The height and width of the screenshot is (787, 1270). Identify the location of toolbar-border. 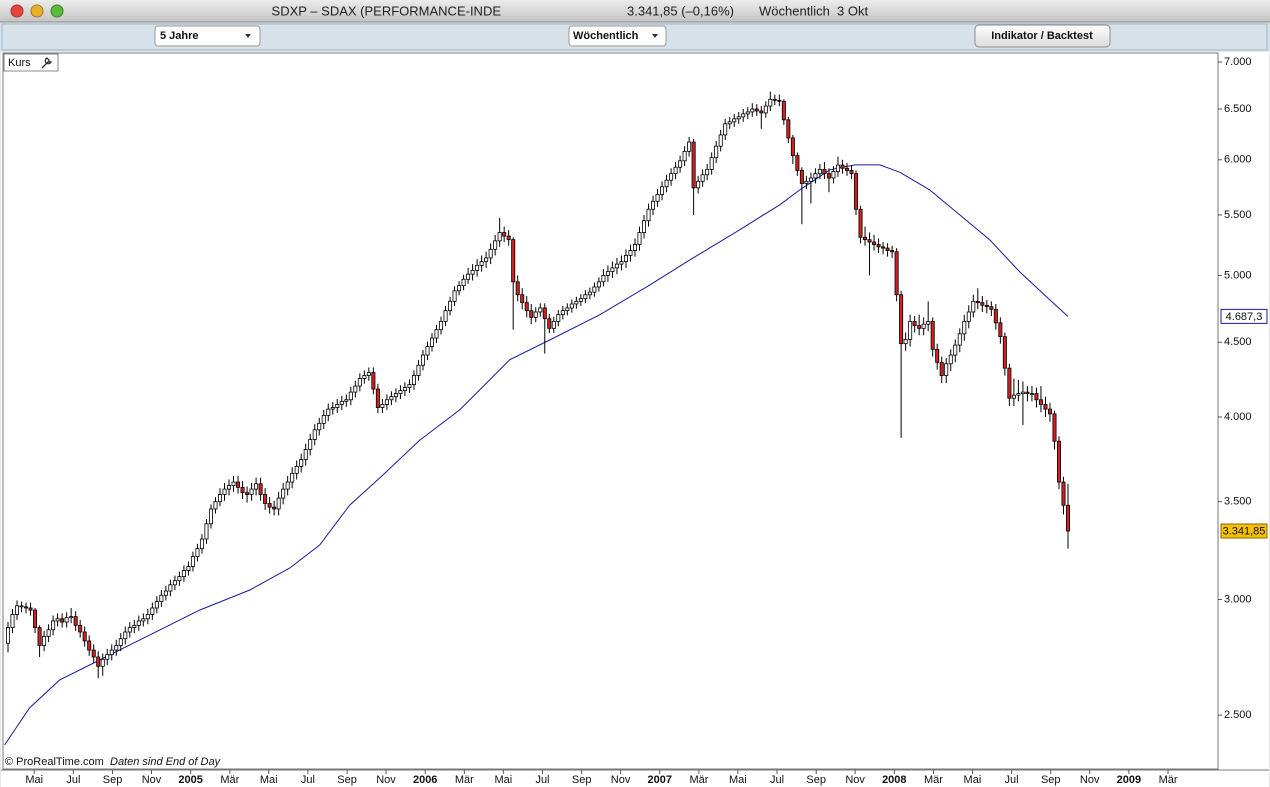
(634, 37).